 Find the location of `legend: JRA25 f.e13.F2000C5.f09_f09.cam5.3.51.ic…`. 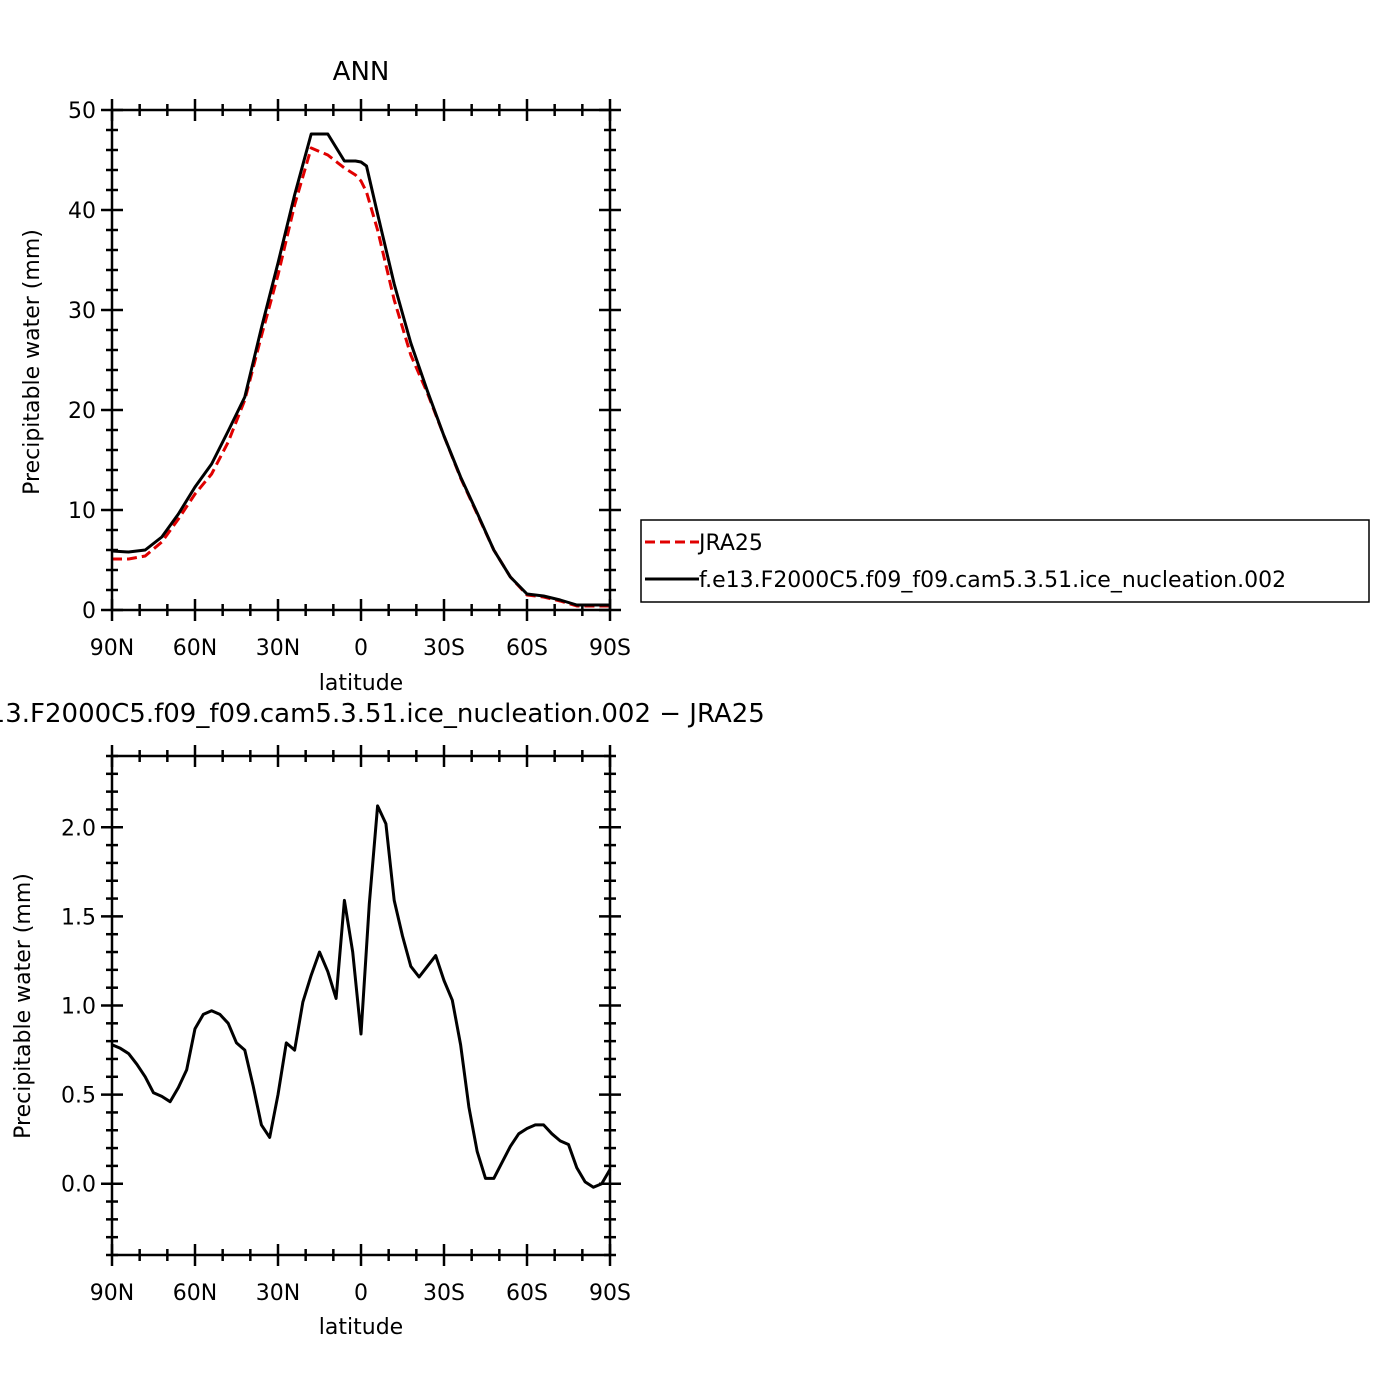

legend: JRA25 f.e13.F2000C5.f09_f09.cam5.3.51.ic… is located at coordinates (1005, 561).